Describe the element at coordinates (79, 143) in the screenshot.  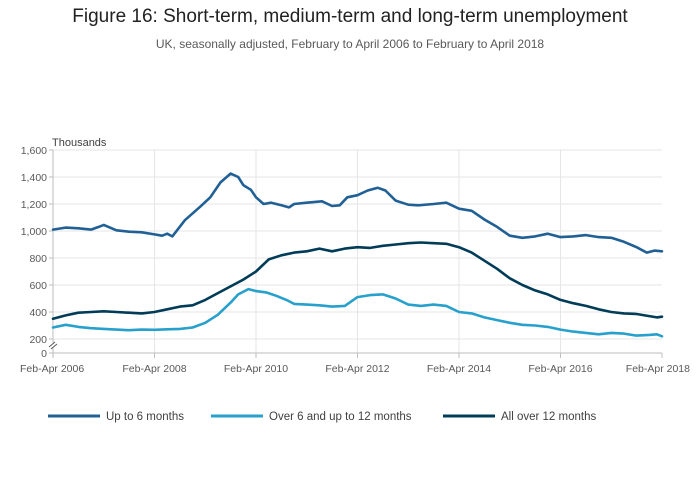
I see `y-axis-label: Thousands` at that location.